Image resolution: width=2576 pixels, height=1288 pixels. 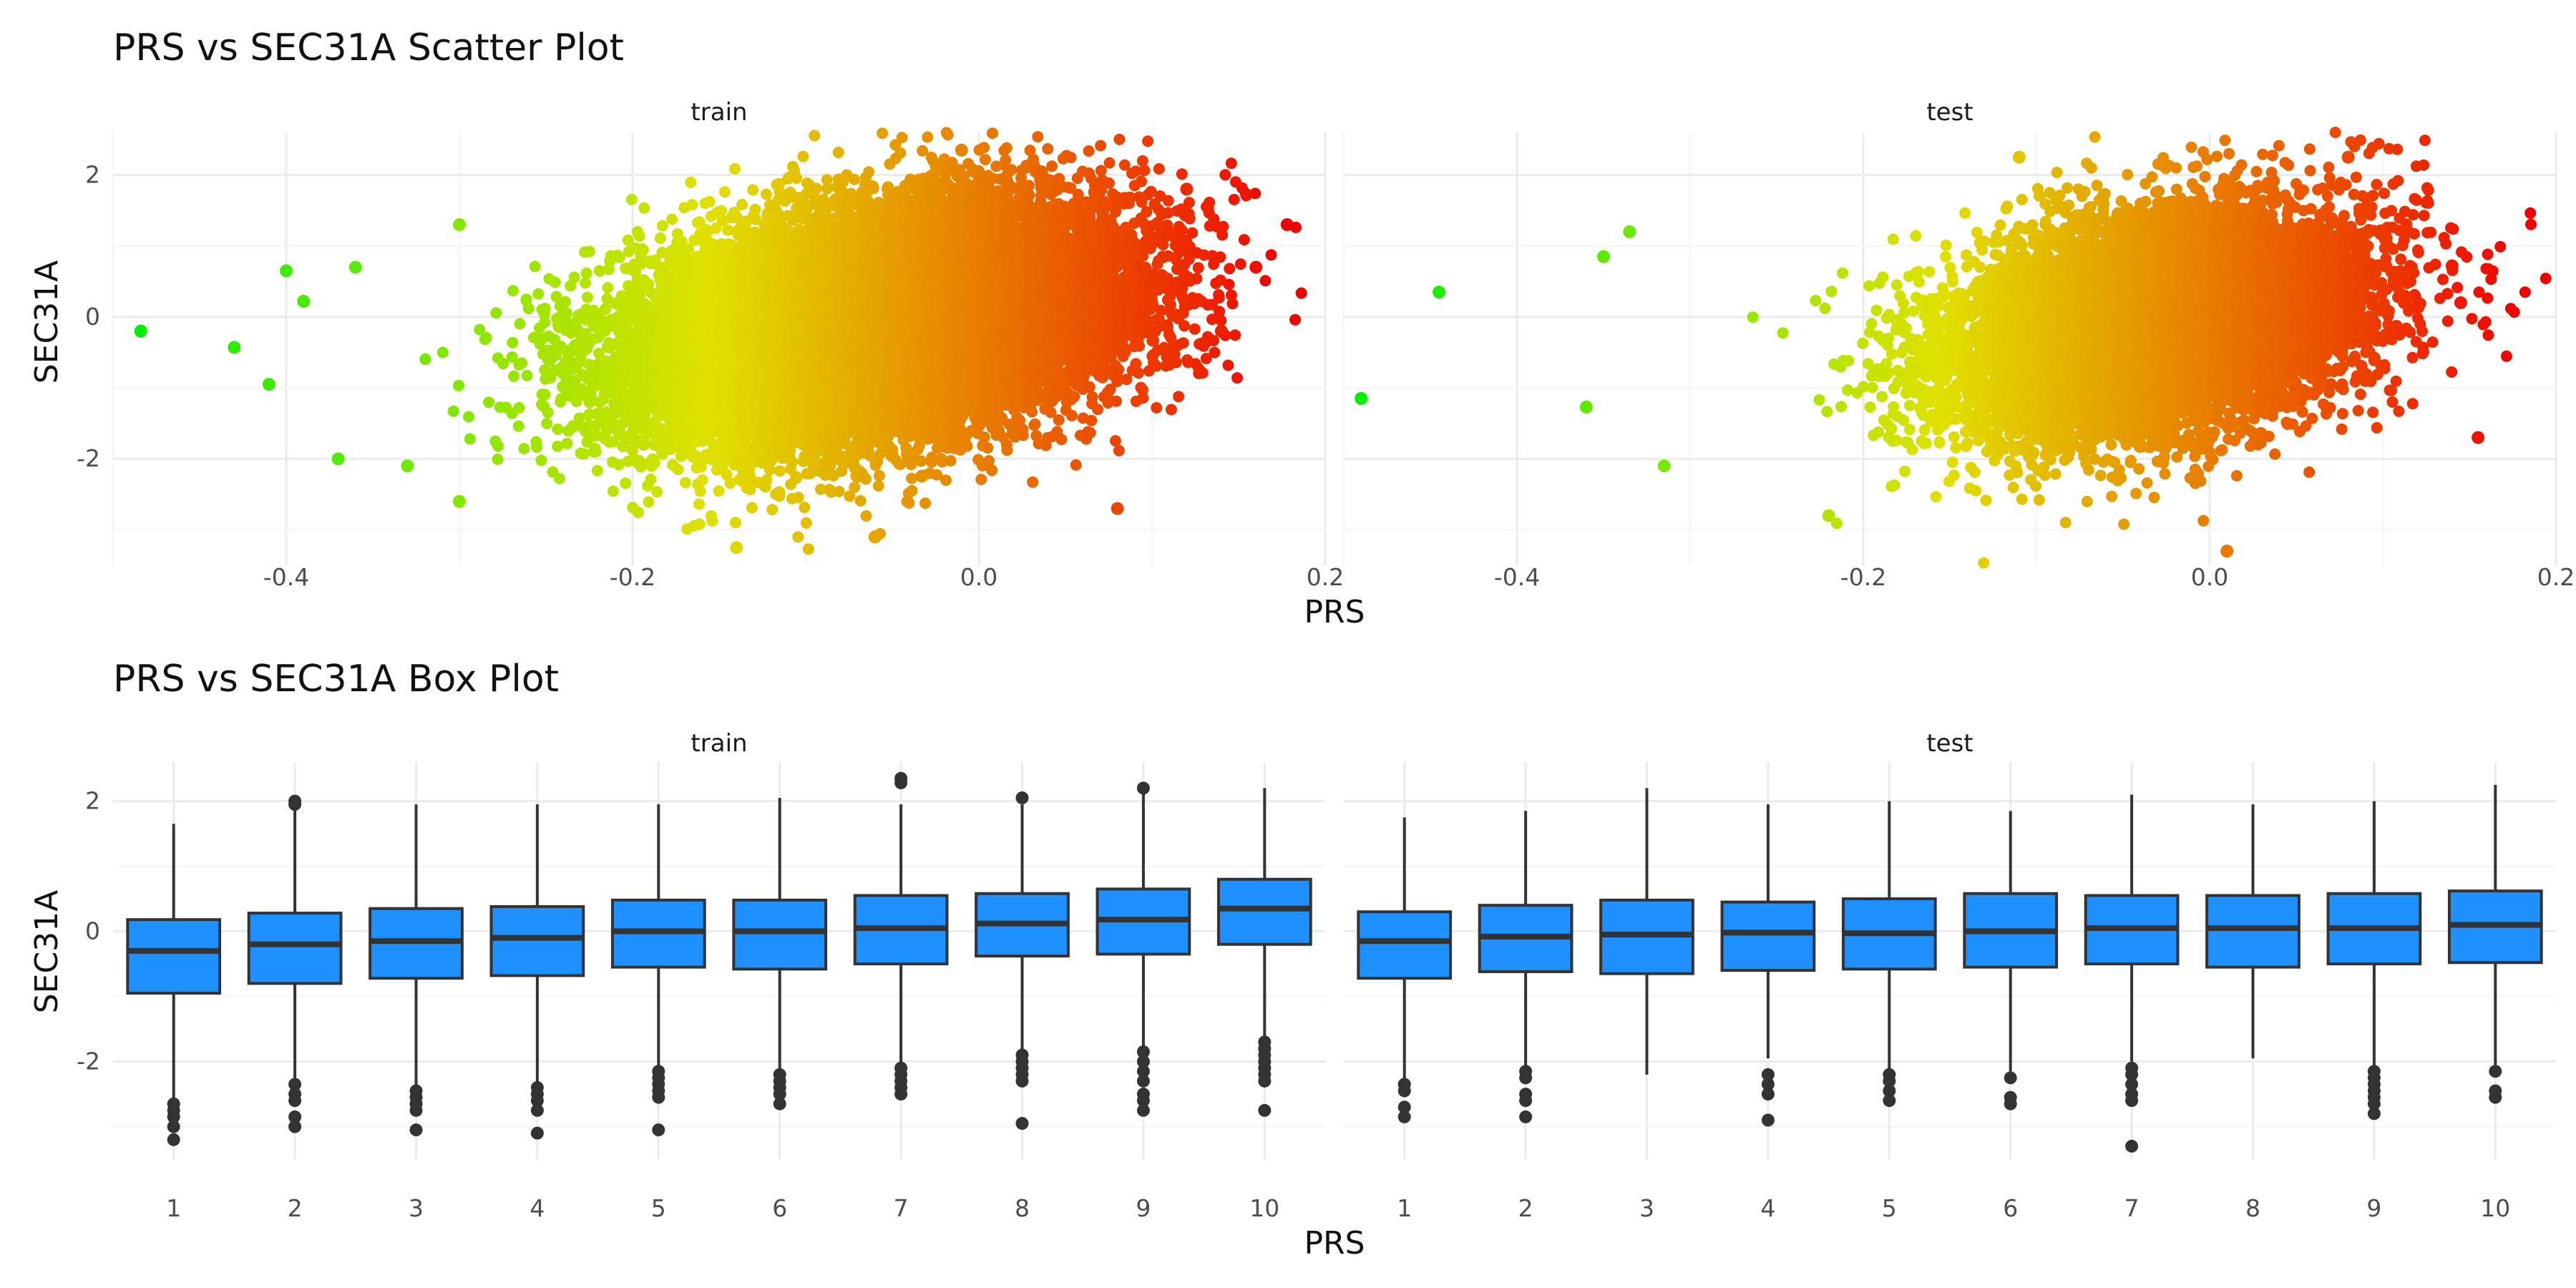 What do you see at coordinates (719, 112) in the screenshot?
I see `scatter-facet-label-train: train` at bounding box center [719, 112].